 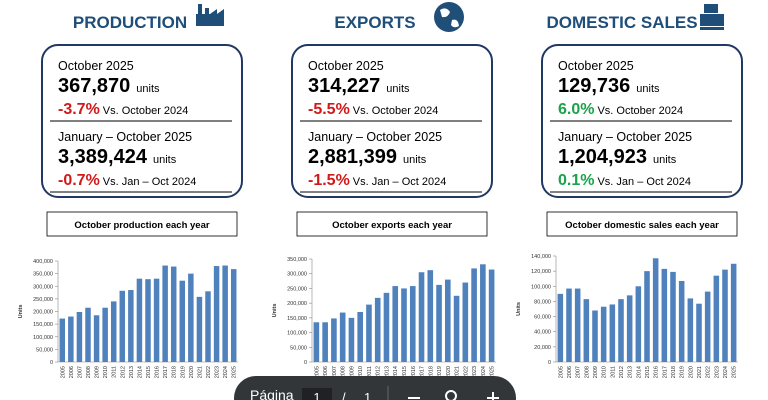 I want to click on x-tick-label: 2015, so click(x=405, y=372).